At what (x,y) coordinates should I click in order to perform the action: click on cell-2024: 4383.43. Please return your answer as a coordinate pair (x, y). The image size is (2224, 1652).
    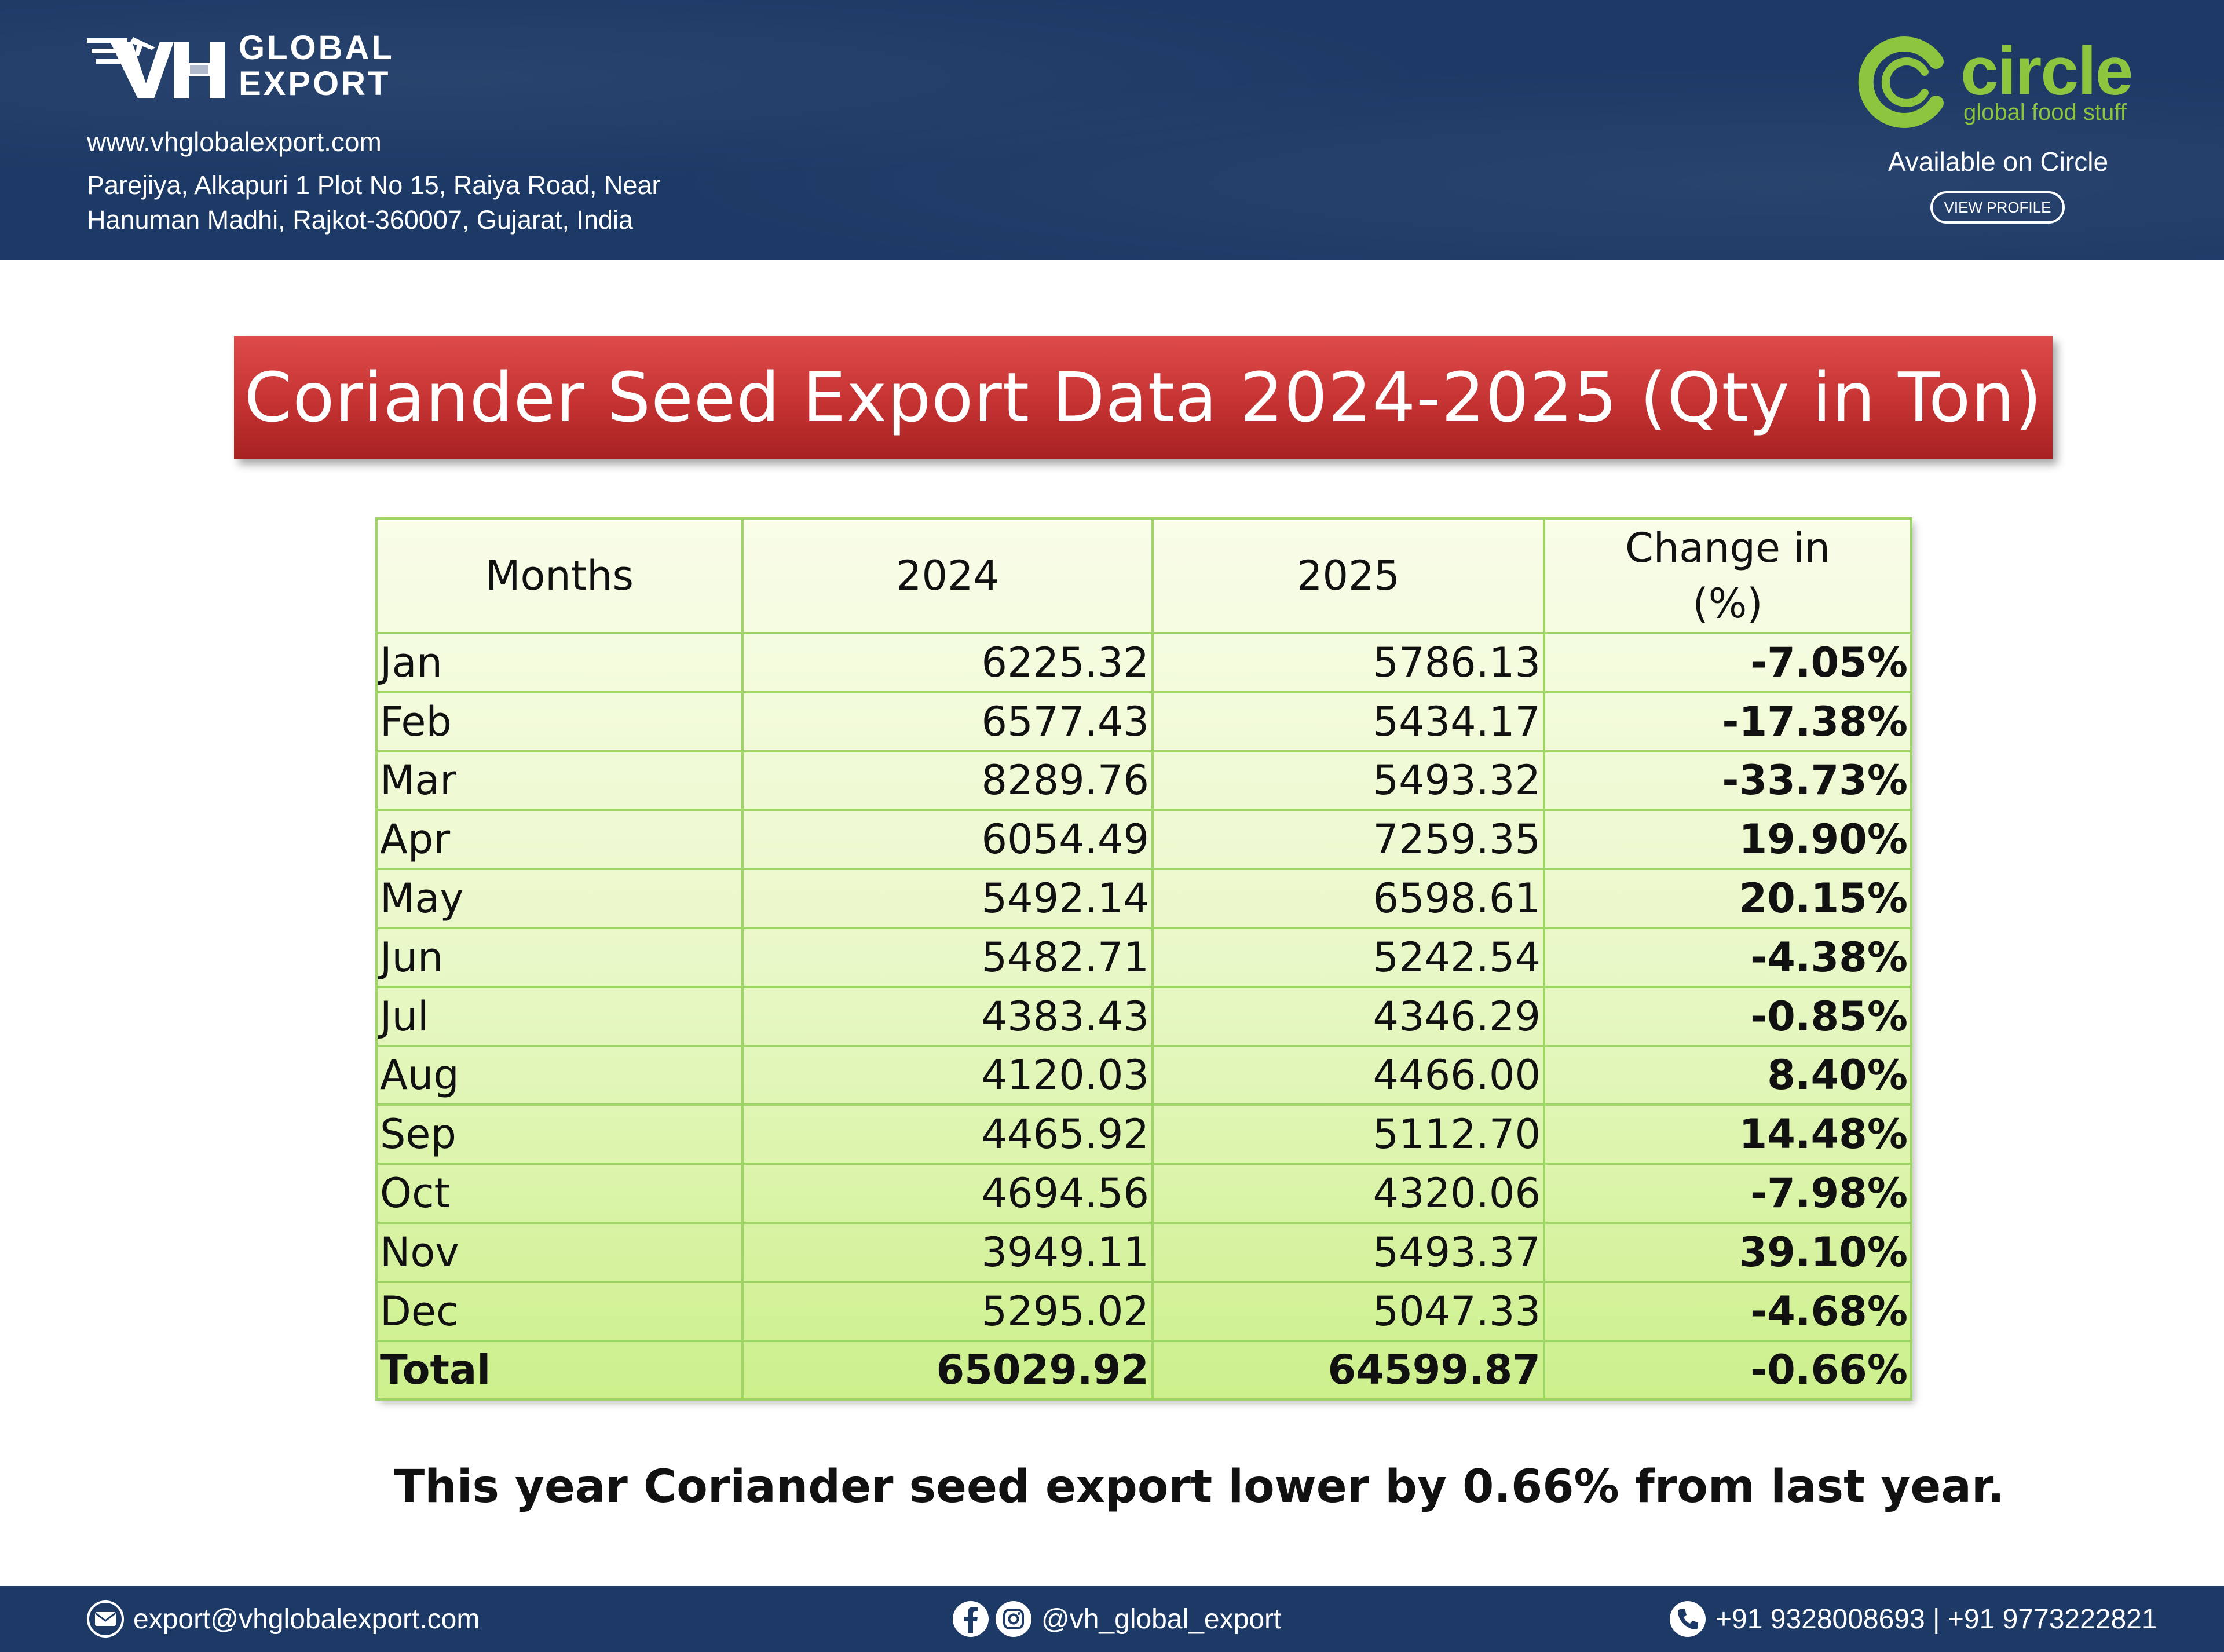
    Looking at the image, I should click on (948, 1016).